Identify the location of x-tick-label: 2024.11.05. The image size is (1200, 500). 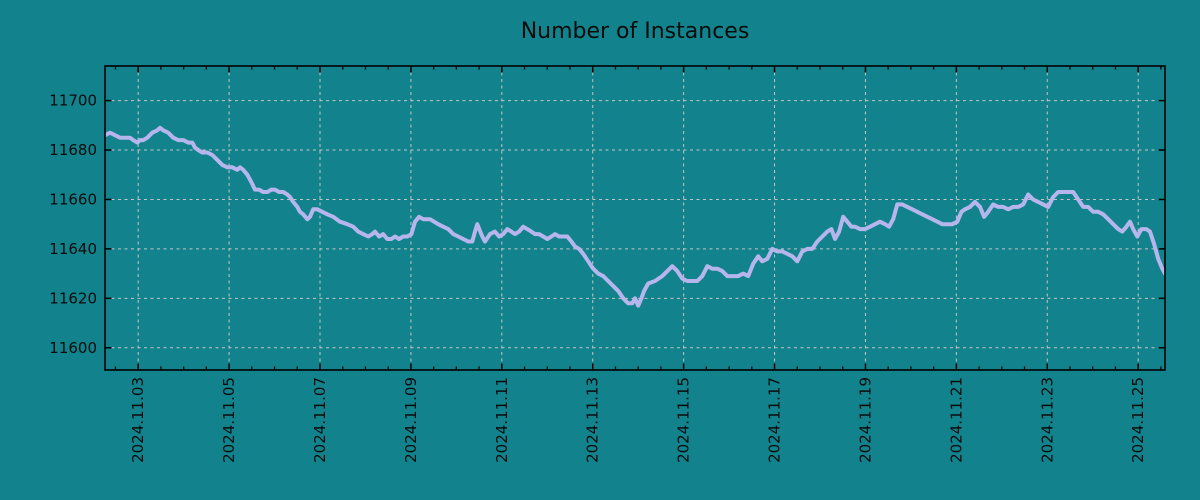
(229, 420).